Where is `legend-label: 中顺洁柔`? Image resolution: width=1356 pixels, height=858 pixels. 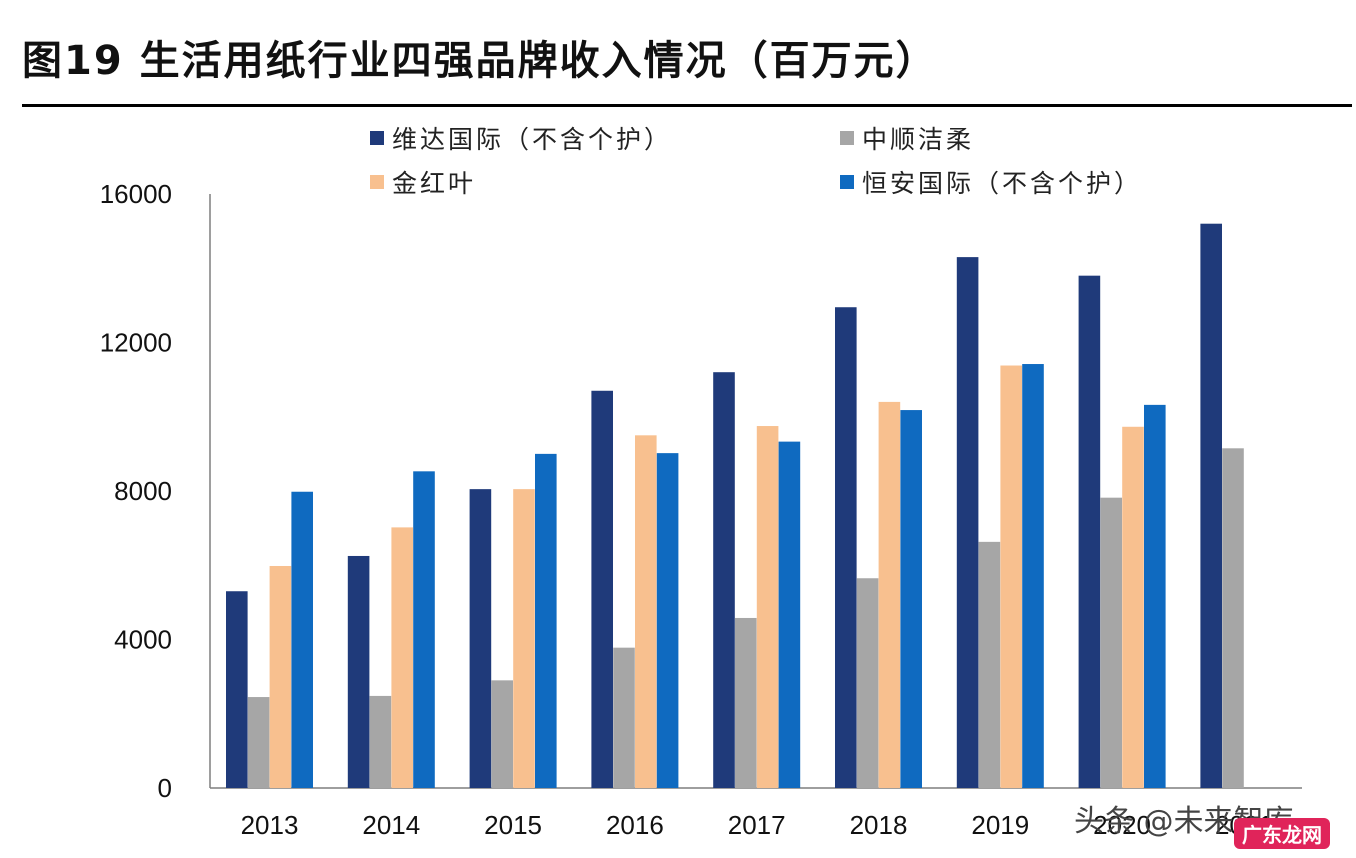 legend-label: 中顺洁柔 is located at coordinates (918, 140).